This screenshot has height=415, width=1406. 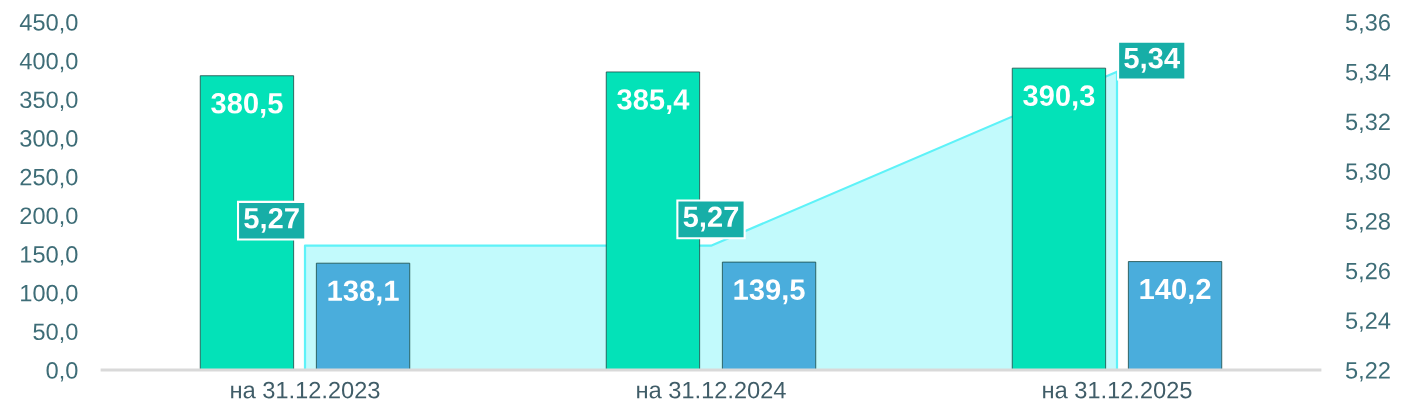 What do you see at coordinates (305, 390) in the screenshot?
I see `x-tick-label: на 31.12.2023` at bounding box center [305, 390].